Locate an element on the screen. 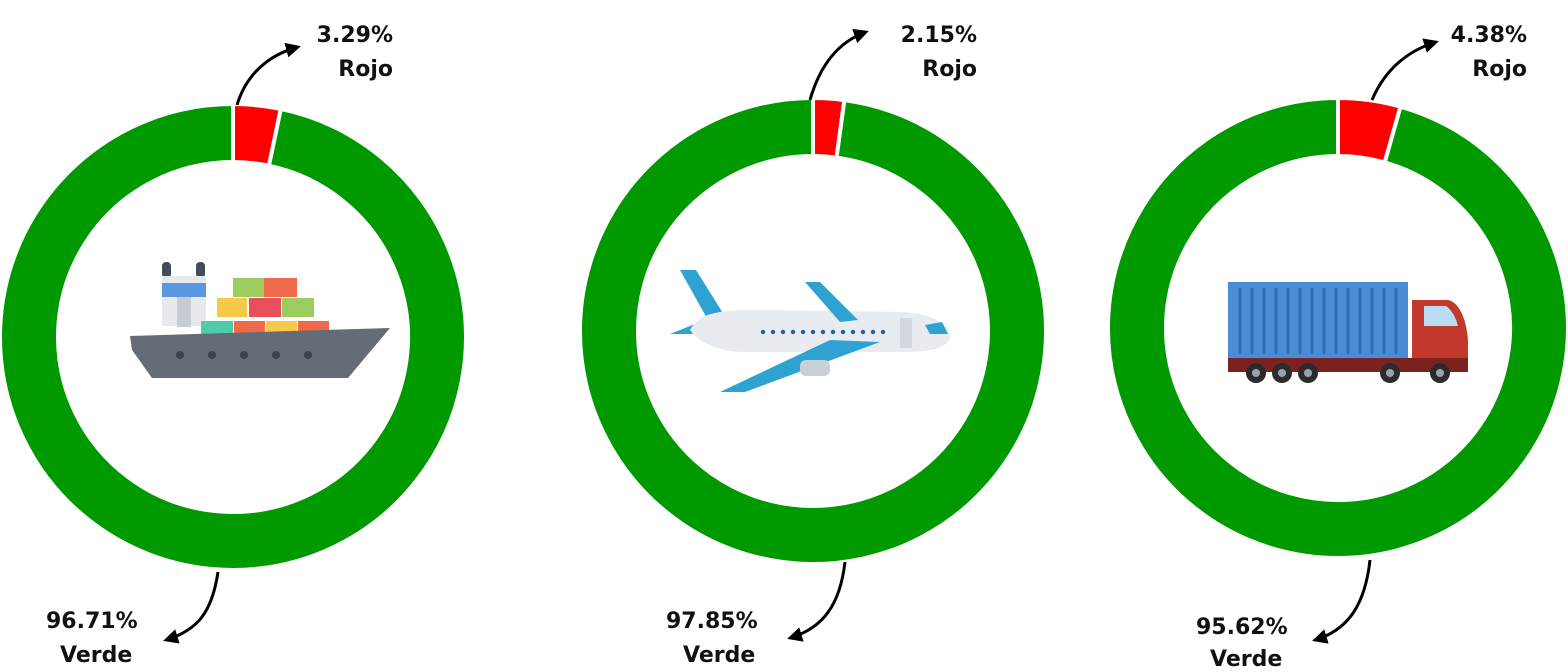 The image size is (1568, 672). verde-value-label: 96.71% is located at coordinates (92, 621).